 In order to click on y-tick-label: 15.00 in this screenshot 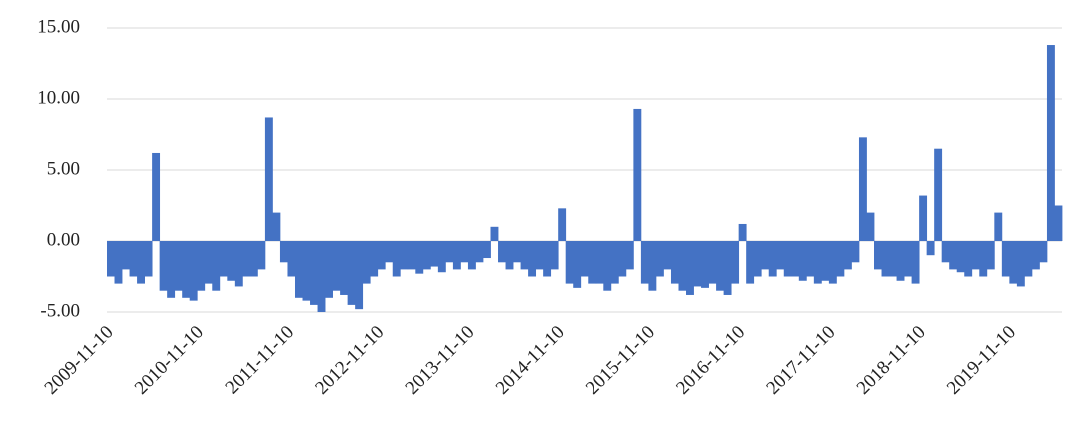, I will do `click(58, 26)`.